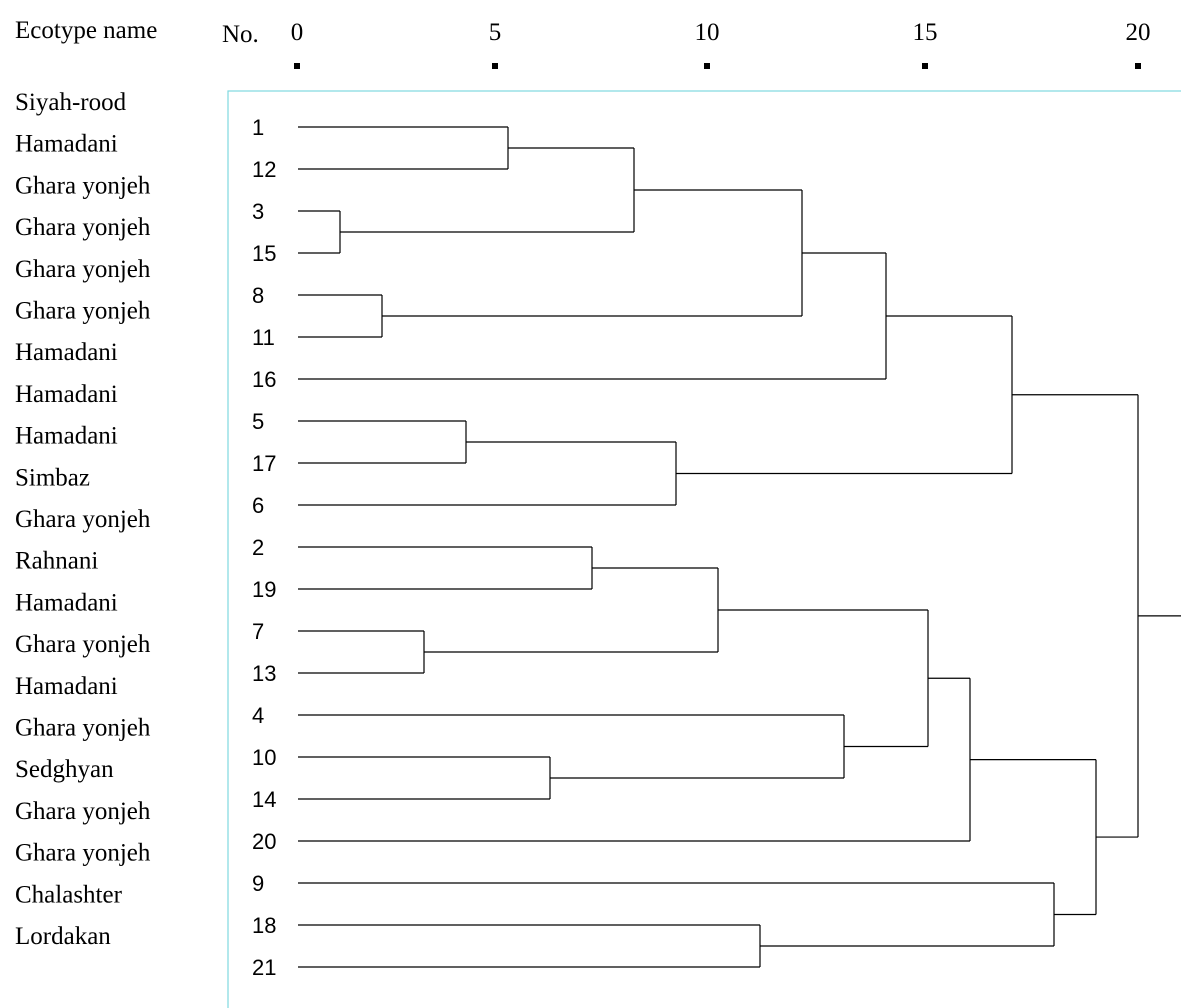 The height and width of the screenshot is (1008, 1181). I want to click on leaf-number-list: 1 12 3 15 8 11 16 5 17 6 2 19 7 13 4 10 14 20 9 18 21, so click(264, 547).